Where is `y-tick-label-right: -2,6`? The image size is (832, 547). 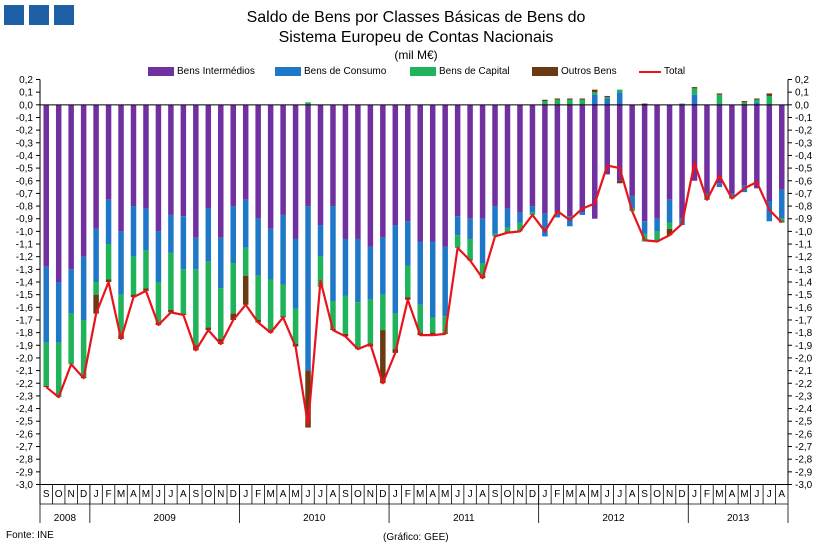 y-tick-label-right: -2,6 is located at coordinates (804, 434).